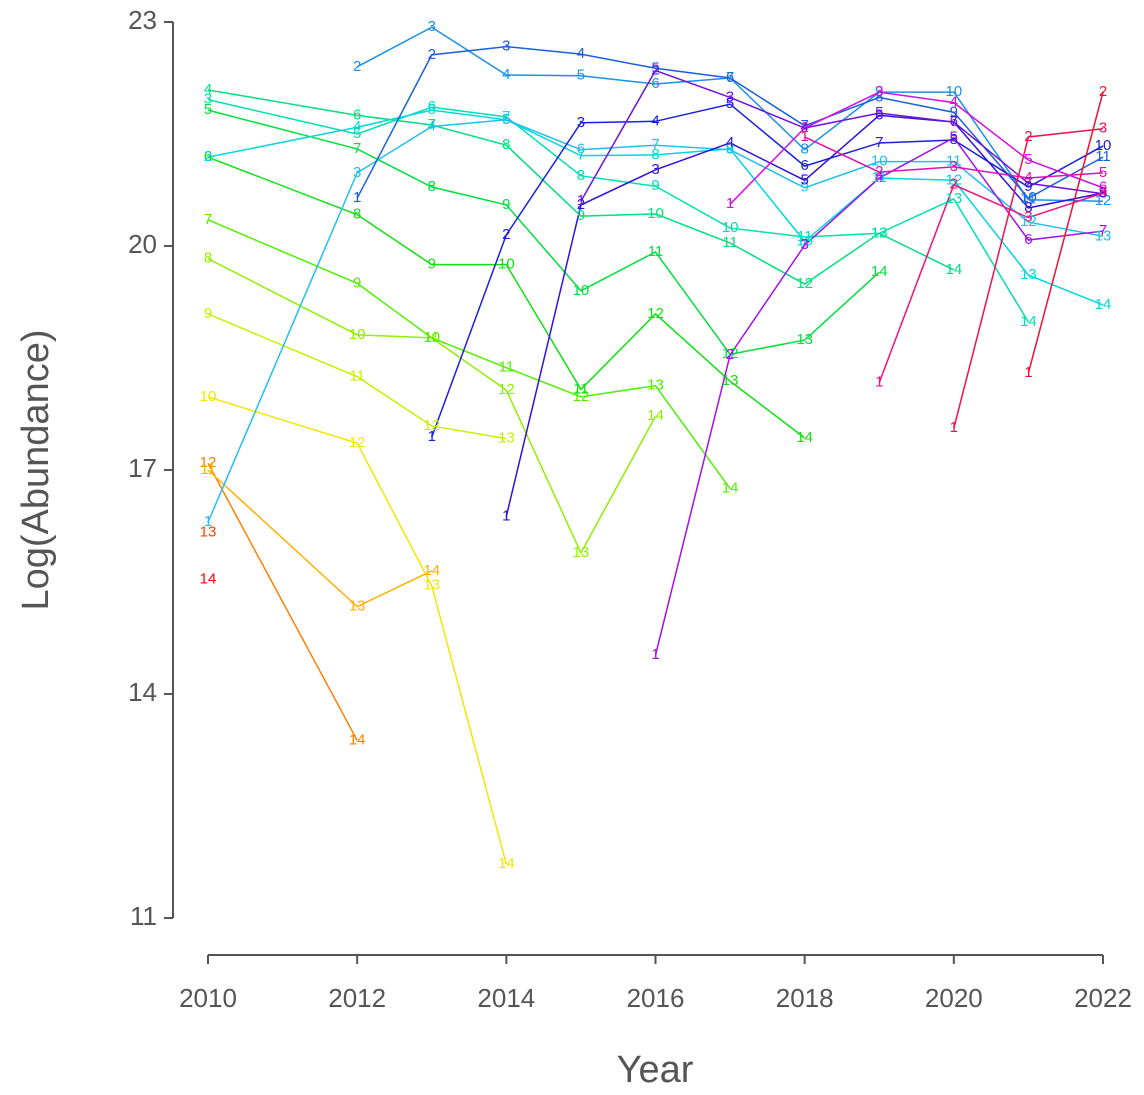 The height and width of the screenshot is (1095, 1144). Describe the element at coordinates (143, 916) in the screenshot. I see `y-tick-label: 11` at that location.